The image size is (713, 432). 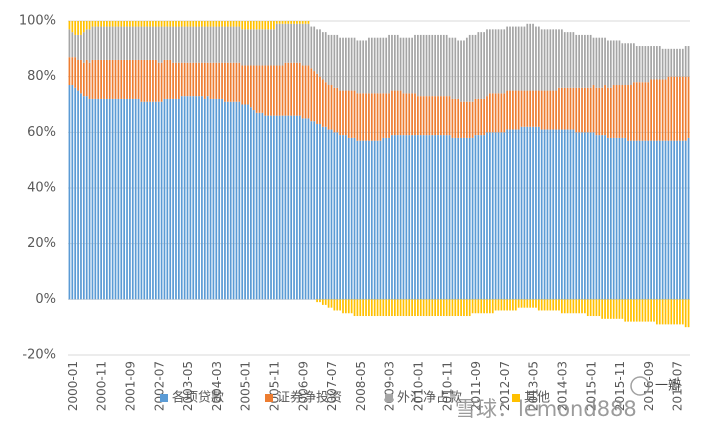 What do you see at coordinates (562, 386) in the screenshot?
I see `x-tick-label: 2014-03` at bounding box center [562, 386].